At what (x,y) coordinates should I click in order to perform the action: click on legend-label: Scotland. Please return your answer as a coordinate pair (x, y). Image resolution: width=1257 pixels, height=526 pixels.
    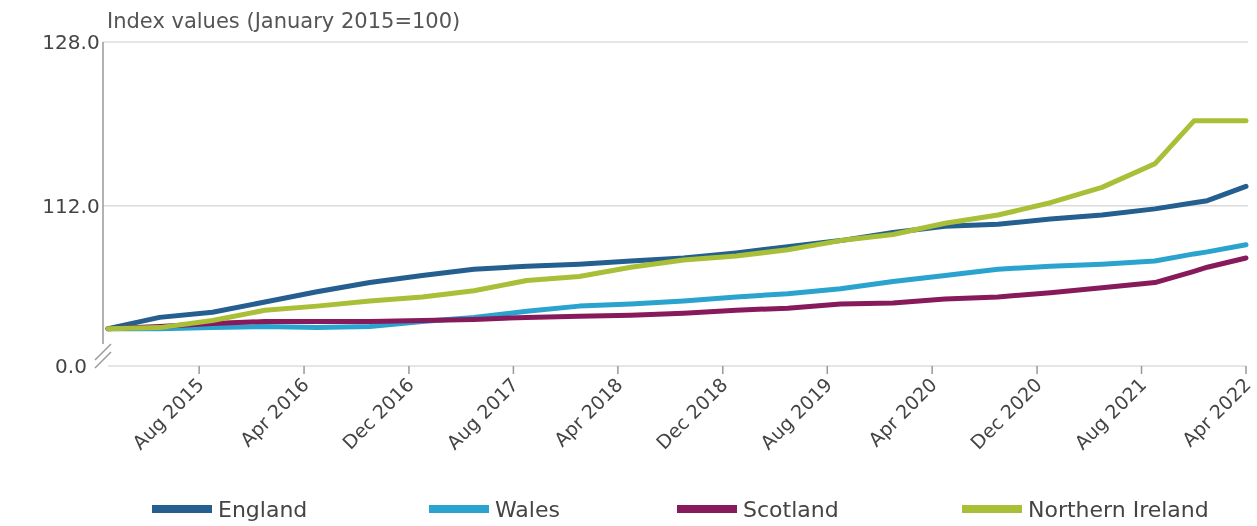
    Looking at the image, I should click on (791, 509).